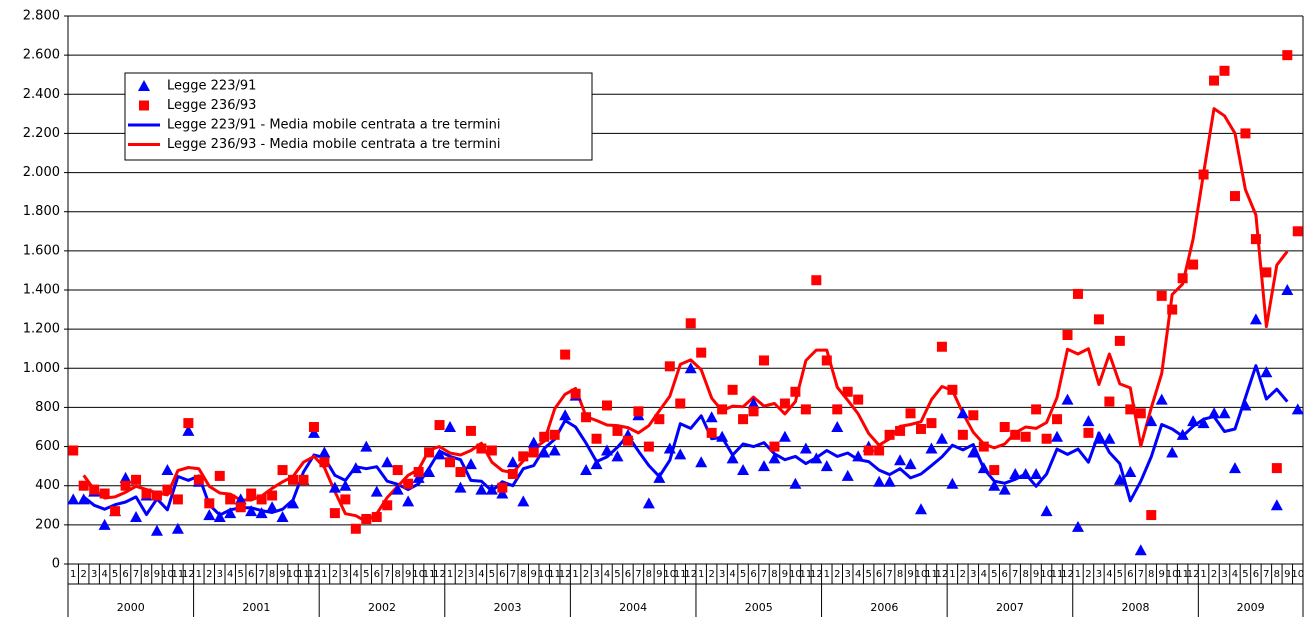 The width and height of the screenshot is (1308, 617). What do you see at coordinates (759, 607) in the screenshot?
I see `year-label: 2005` at bounding box center [759, 607].